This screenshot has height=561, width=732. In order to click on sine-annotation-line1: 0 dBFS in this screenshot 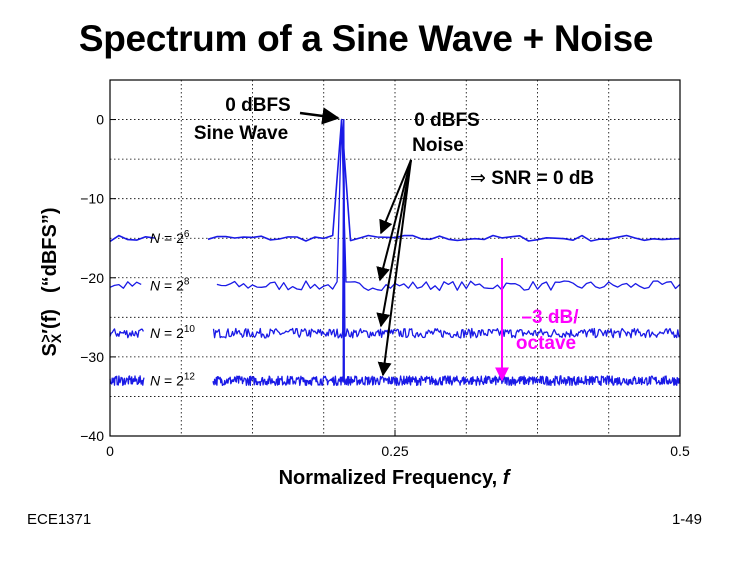, I will do `click(257, 105)`.